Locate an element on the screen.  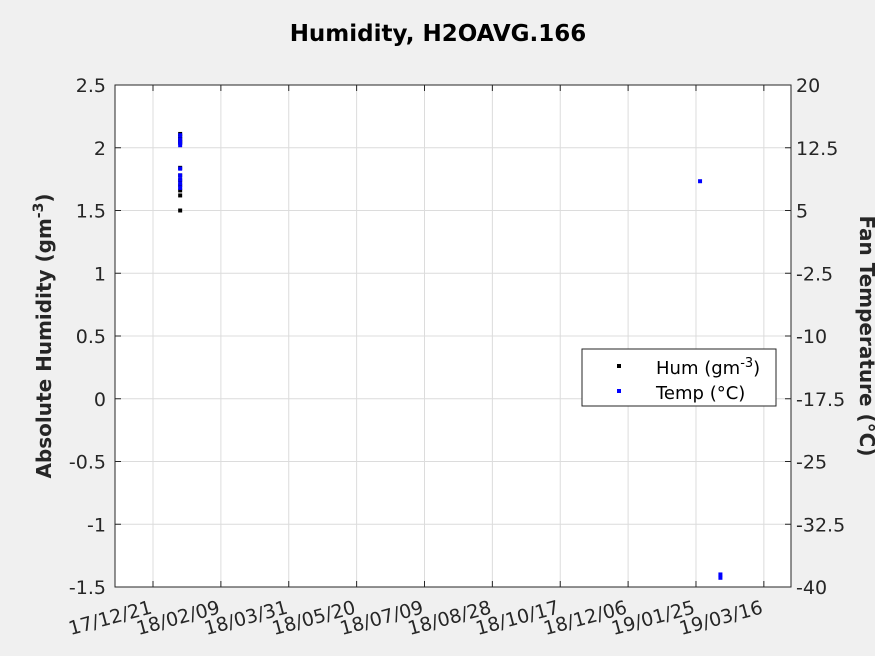
y-right-tick-label: -17.5 is located at coordinates (820, 400).